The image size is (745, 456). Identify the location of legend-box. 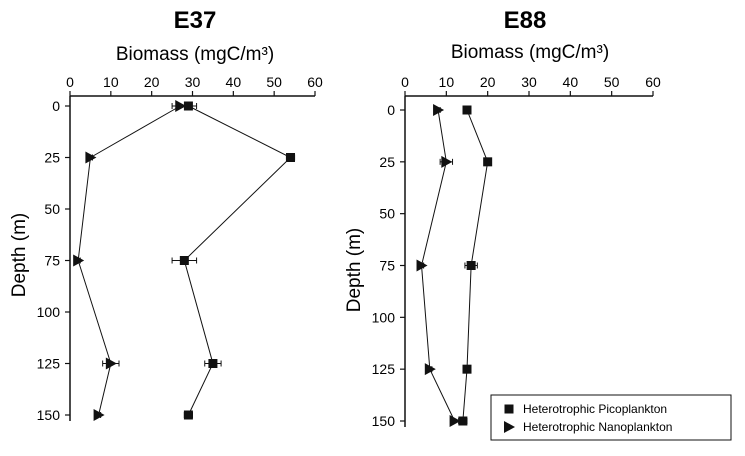
(611, 417).